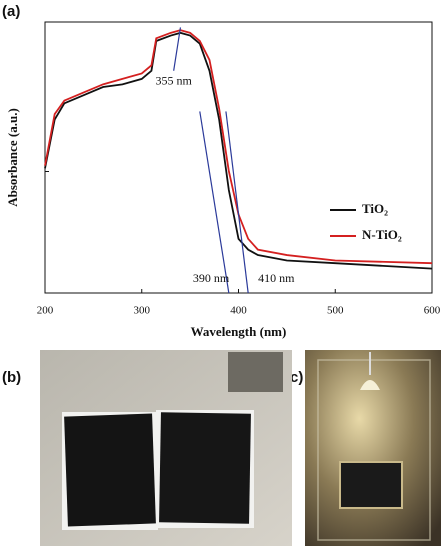  What do you see at coordinates (382, 234) in the screenshot?
I see `legend-label: N-TiO₂` at bounding box center [382, 234].